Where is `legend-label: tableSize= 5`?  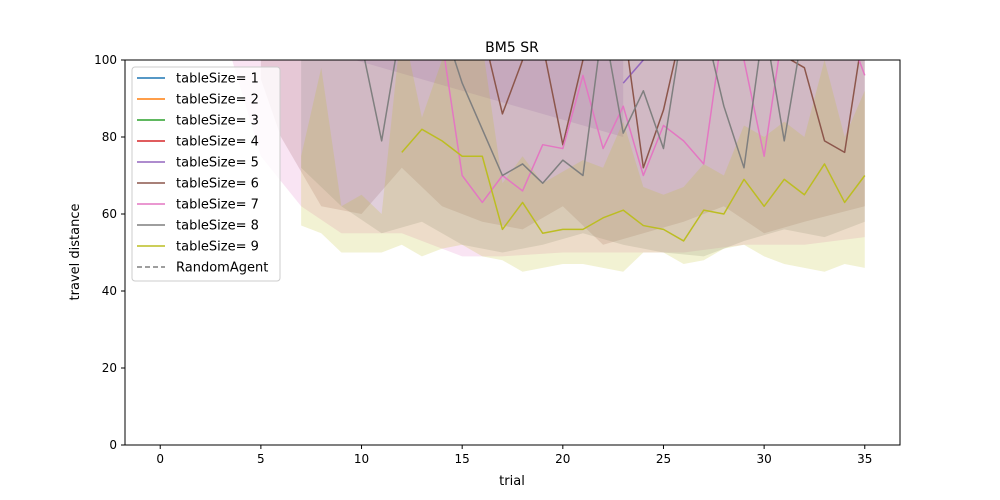 legend-label: tableSize= 5 is located at coordinates (217, 163).